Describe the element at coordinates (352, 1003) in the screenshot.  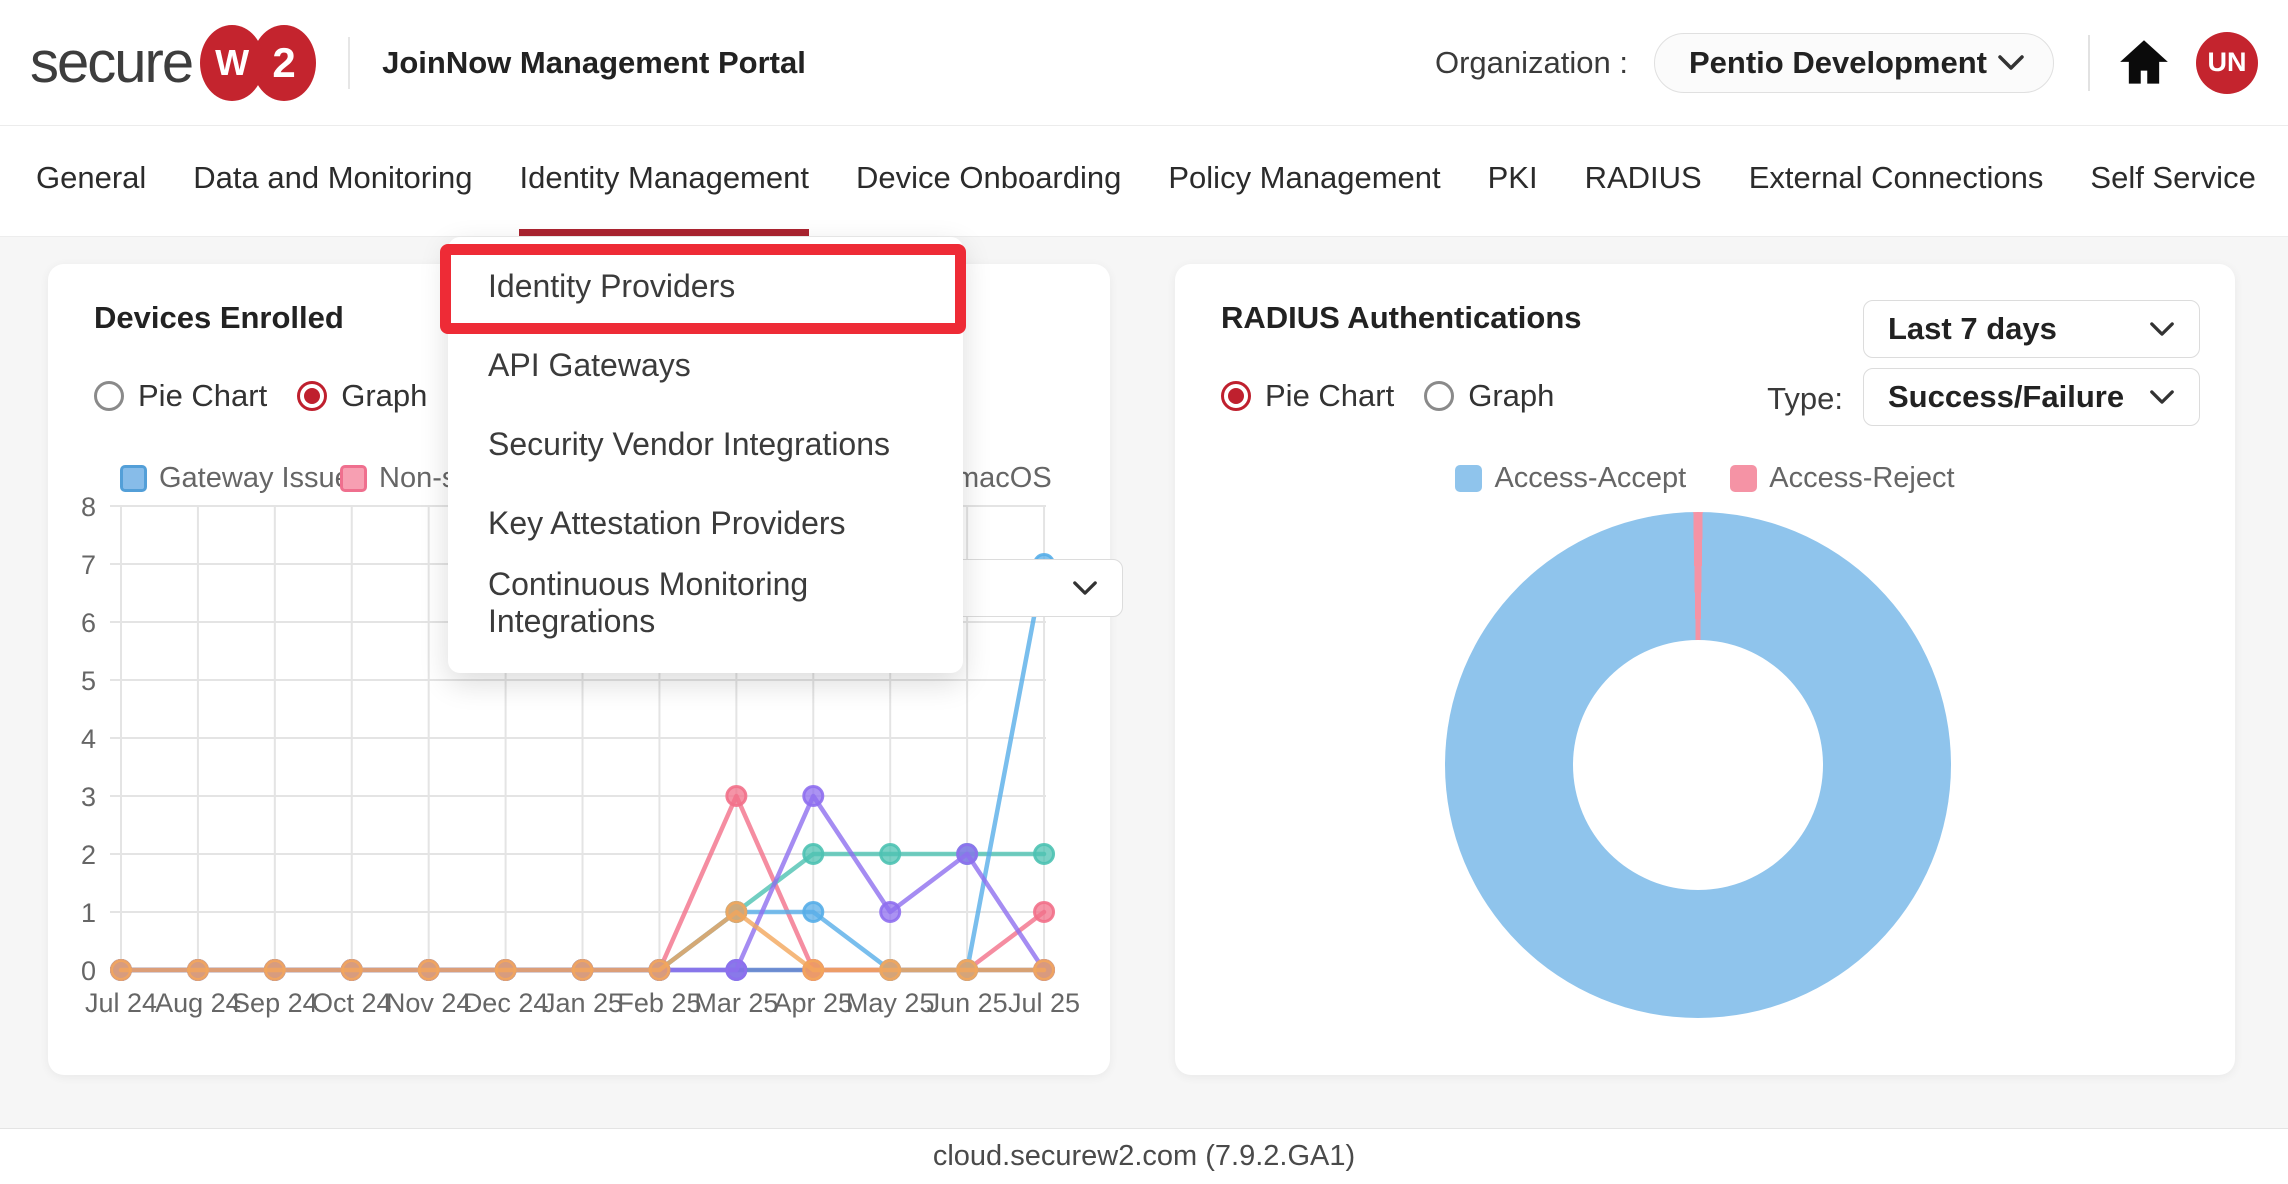
I see `svg-text: Oct 24` at that location.